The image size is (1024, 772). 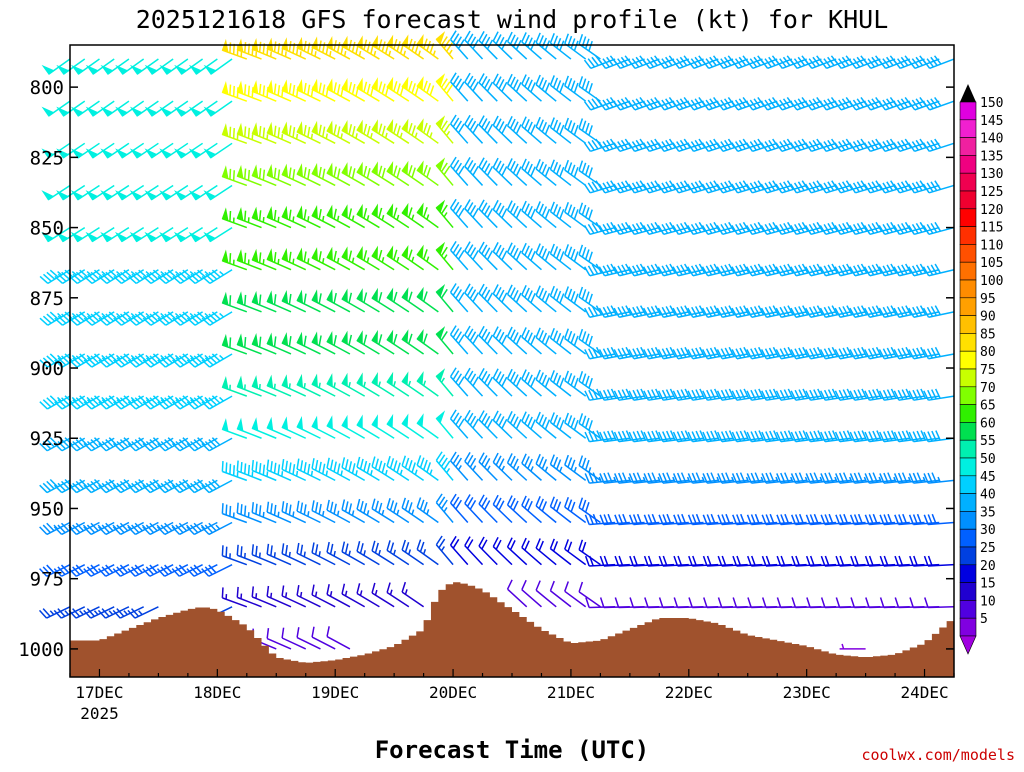 What do you see at coordinates (968, 645) in the screenshot?
I see `colorbar-bottom-arrow` at bounding box center [968, 645].